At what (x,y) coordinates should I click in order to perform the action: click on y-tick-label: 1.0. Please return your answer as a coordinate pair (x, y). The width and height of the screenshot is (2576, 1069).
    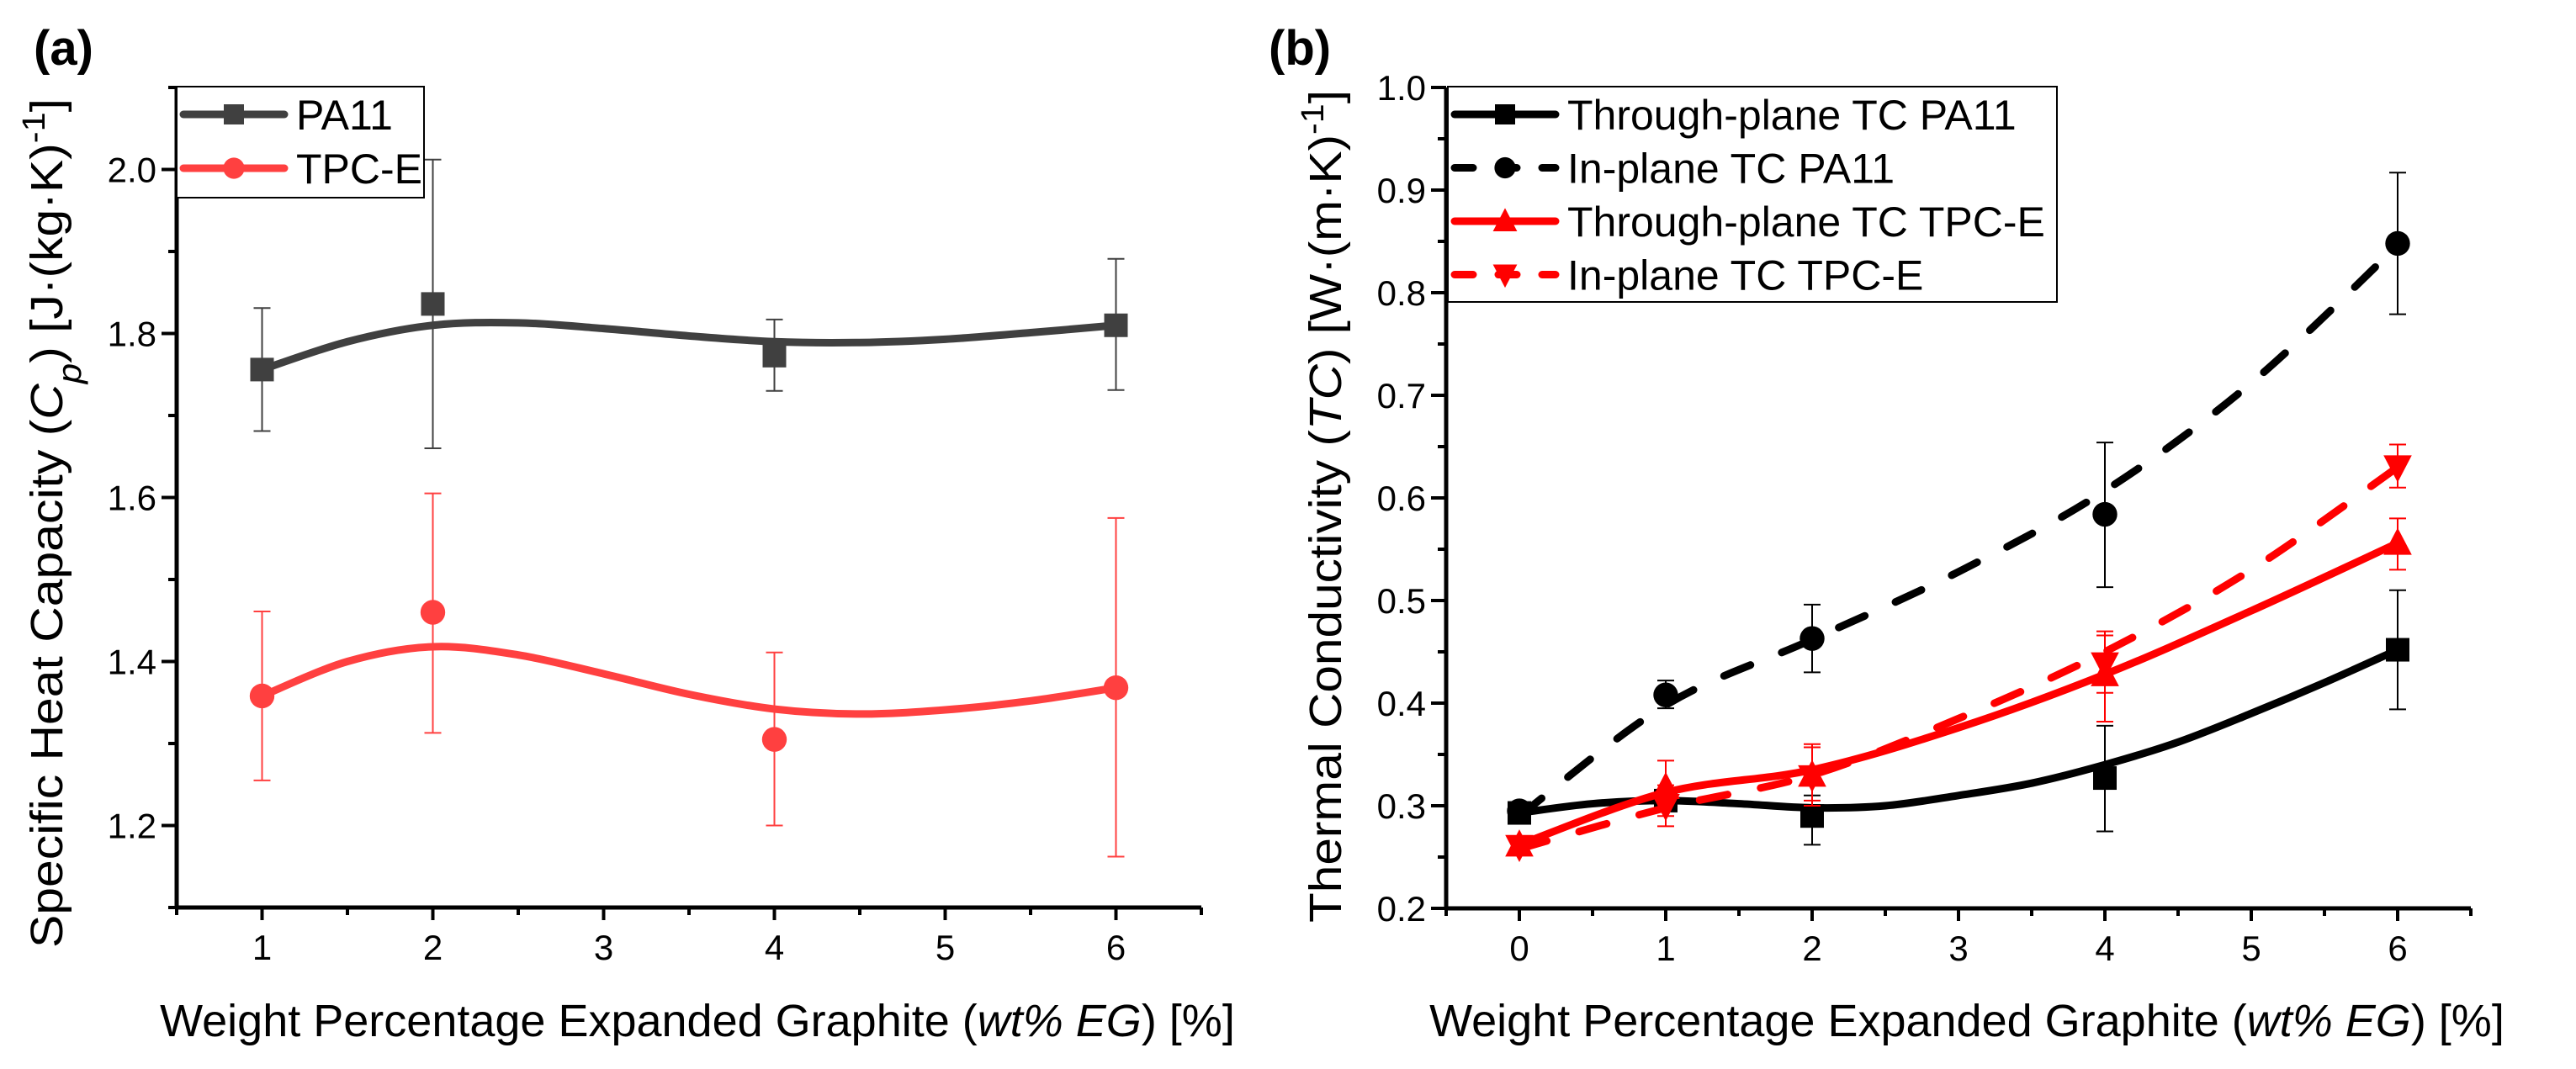
    Looking at the image, I should click on (1401, 88).